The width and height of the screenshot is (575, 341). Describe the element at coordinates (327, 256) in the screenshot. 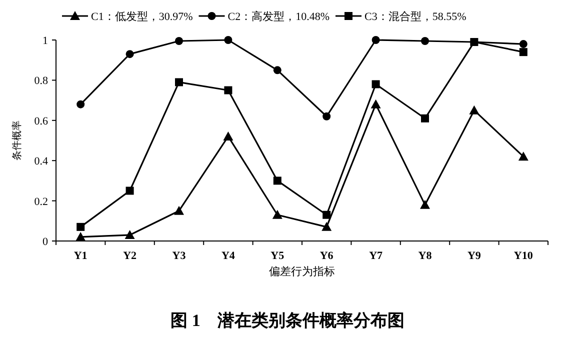

I see `x-tick-label: Y6` at that location.